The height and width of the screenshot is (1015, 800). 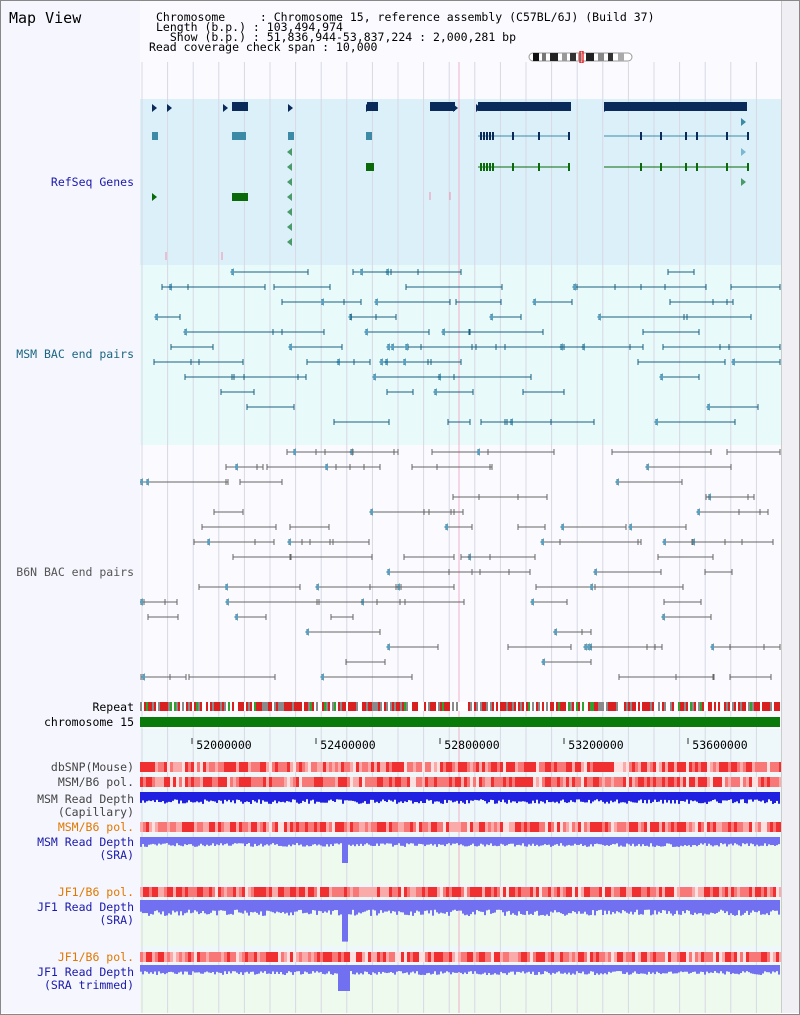 I want to click on track-label-msm-b6-pol: MSM/B6 pol., so click(x=95, y=782).